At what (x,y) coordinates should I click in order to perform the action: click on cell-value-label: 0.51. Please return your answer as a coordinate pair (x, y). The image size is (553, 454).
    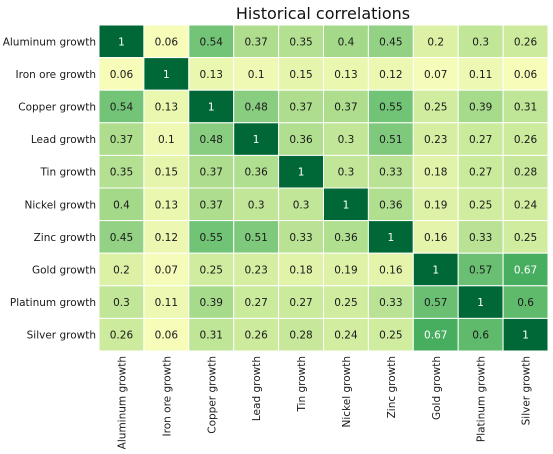
    Looking at the image, I should click on (255, 238).